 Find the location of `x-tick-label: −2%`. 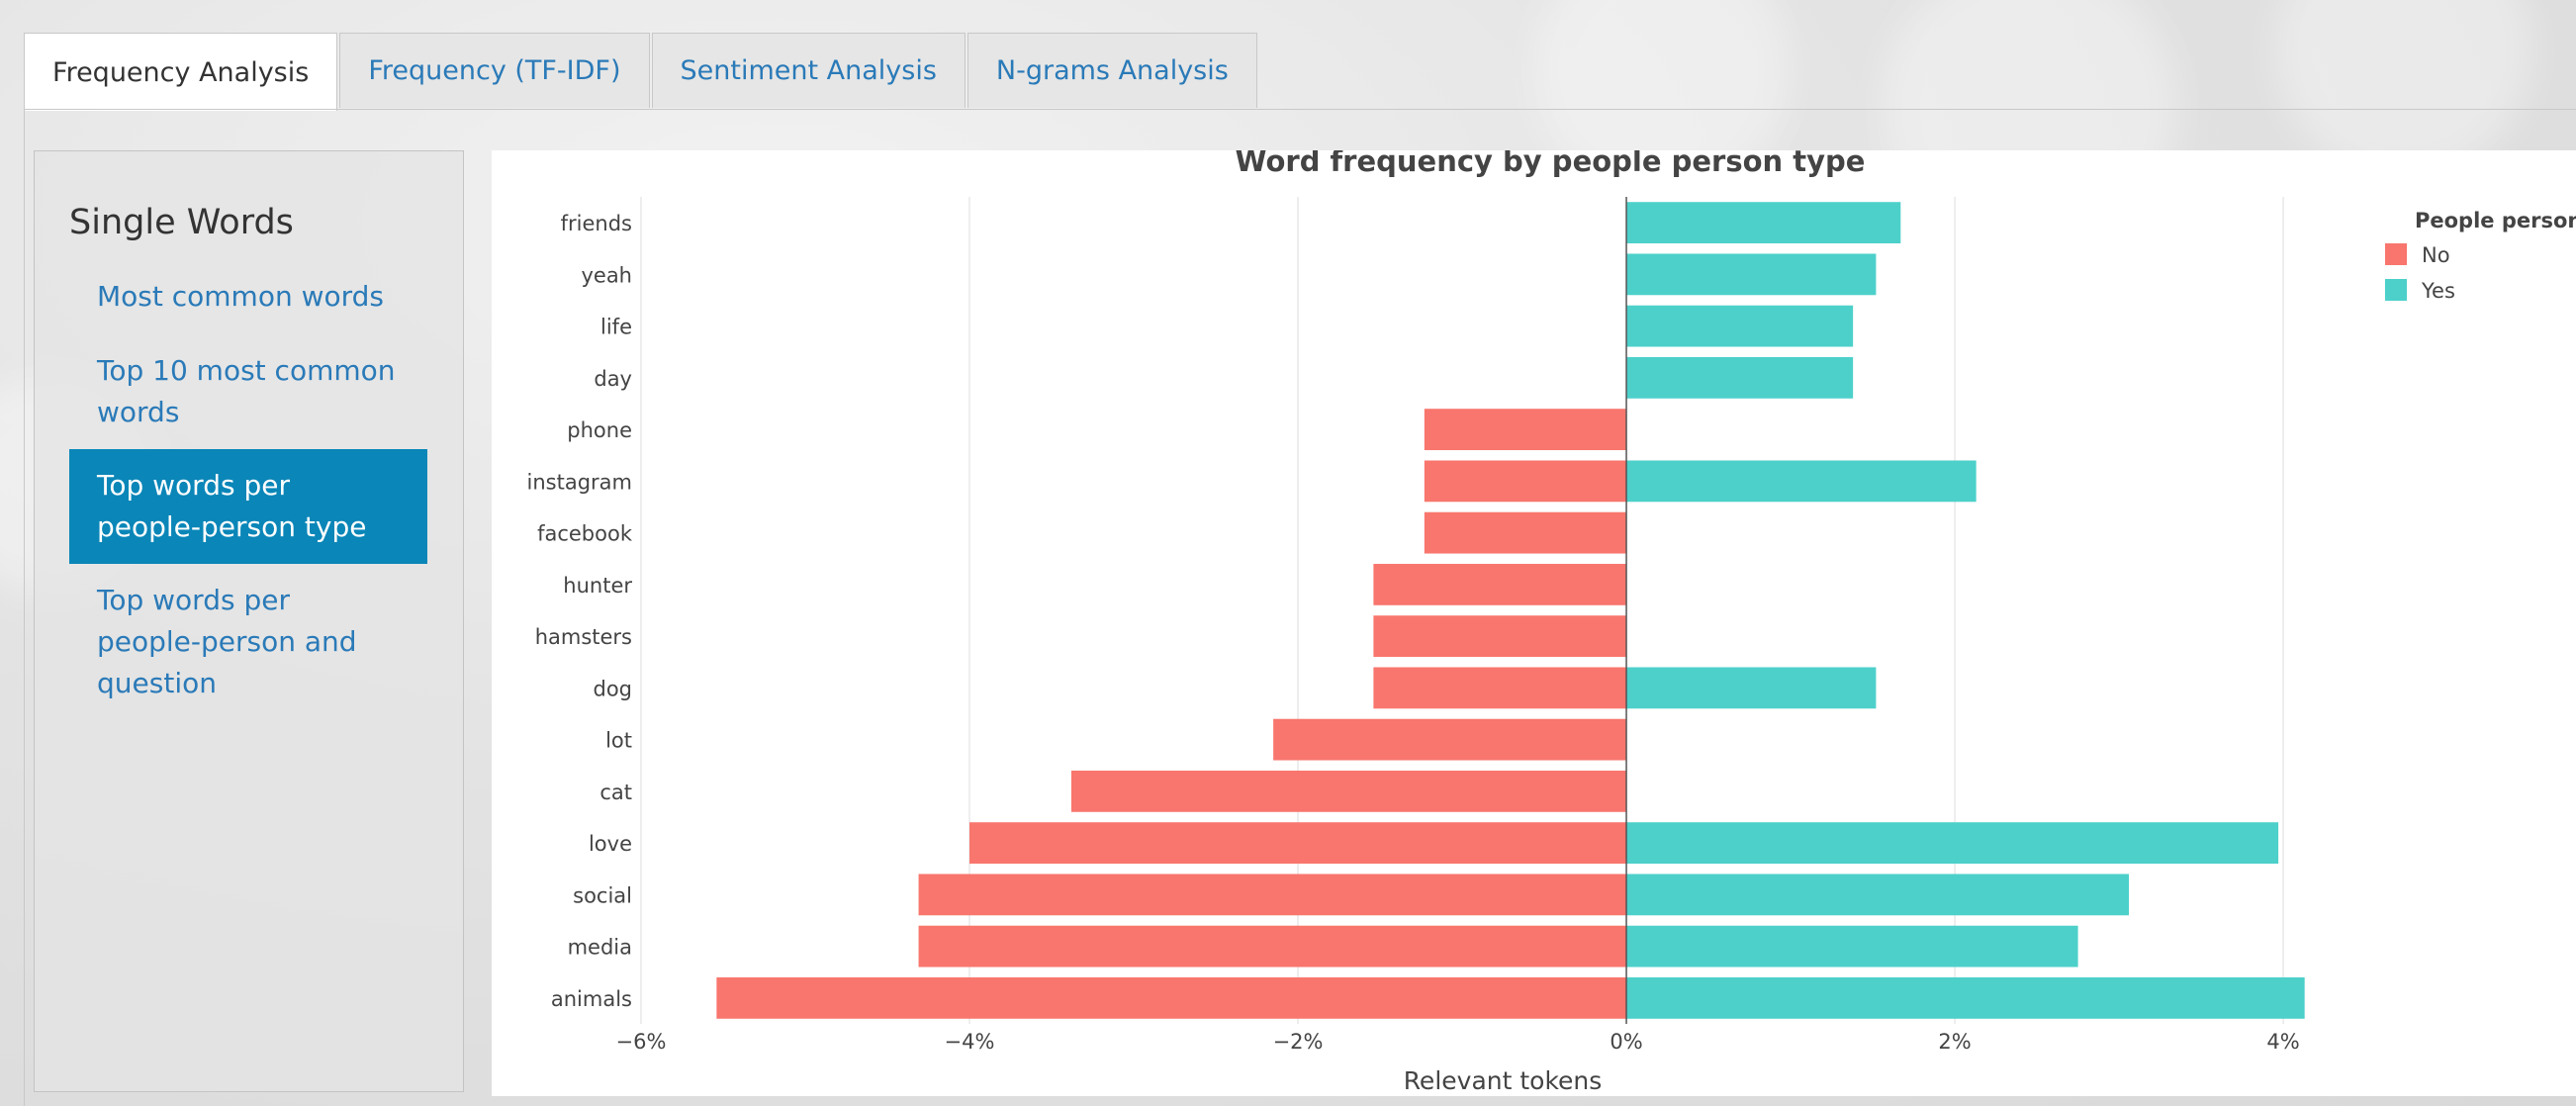

x-tick-label: −2% is located at coordinates (1299, 1042).